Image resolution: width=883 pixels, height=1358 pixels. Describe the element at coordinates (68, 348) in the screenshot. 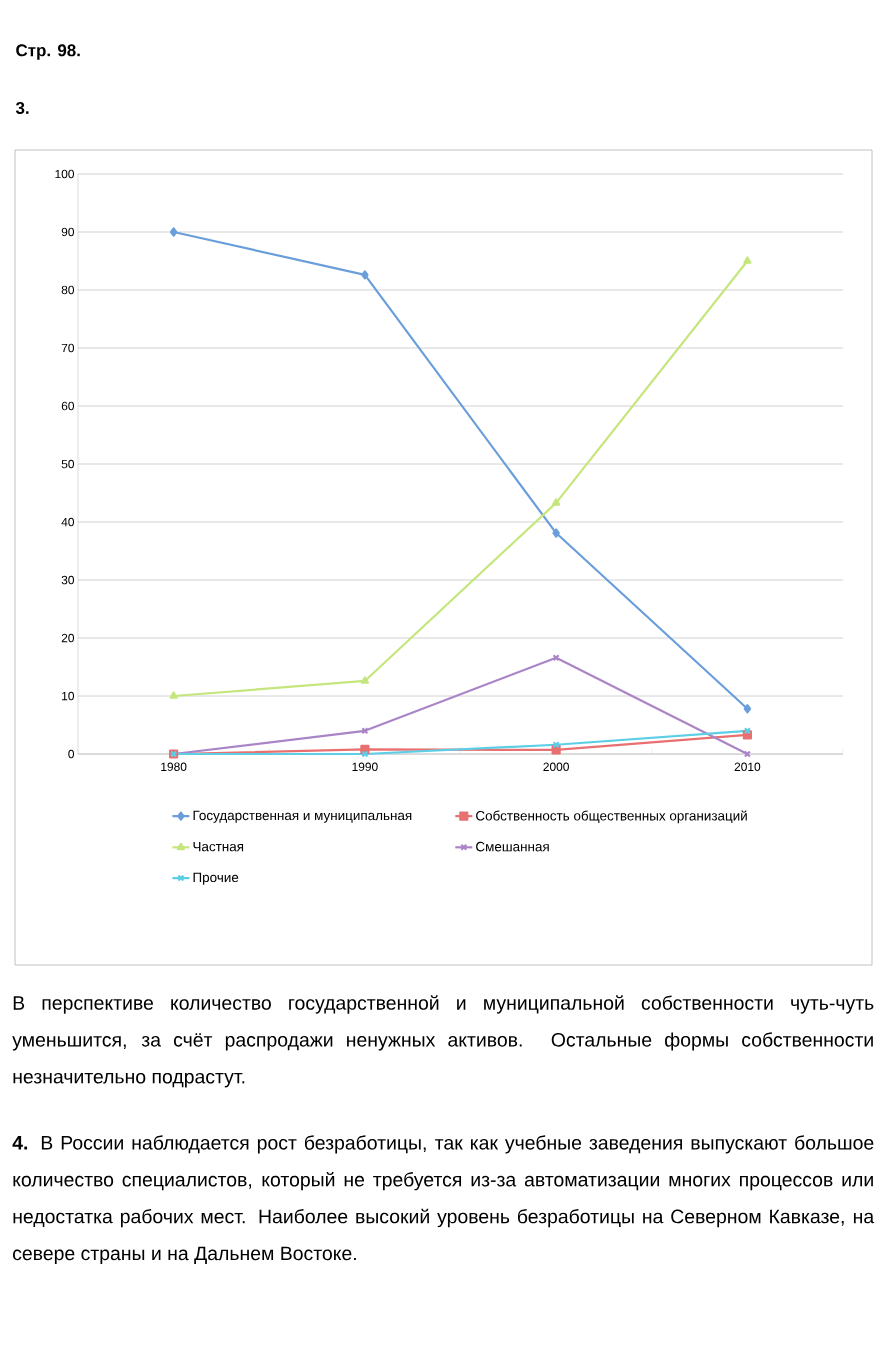

I see `y-tick-label: 70` at that location.